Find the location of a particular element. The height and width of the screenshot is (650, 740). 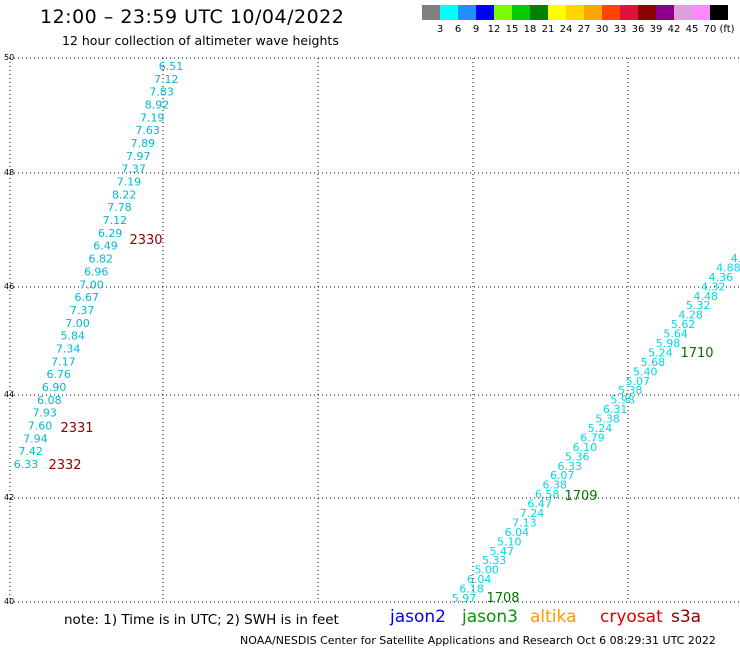

wave-height-label: 7.60 is located at coordinates (40, 426).